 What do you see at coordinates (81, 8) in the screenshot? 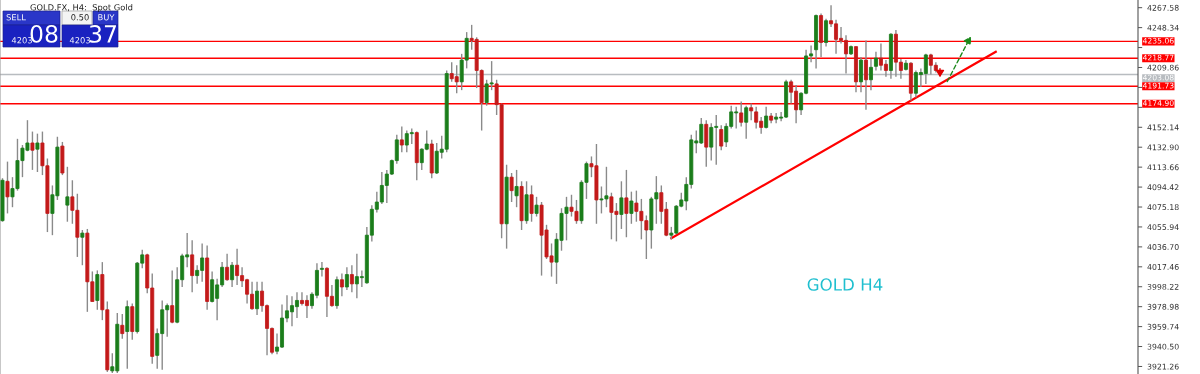
I see `chart-title: GOLD.FX, H4: Spot Gold` at bounding box center [81, 8].